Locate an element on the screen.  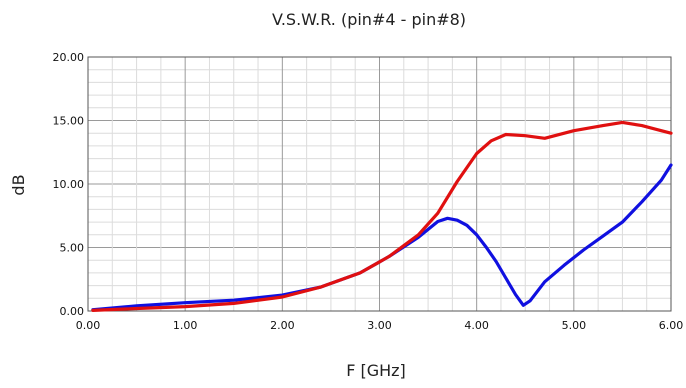
y-tick-label: 0.00 is located at coordinates (72, 311).